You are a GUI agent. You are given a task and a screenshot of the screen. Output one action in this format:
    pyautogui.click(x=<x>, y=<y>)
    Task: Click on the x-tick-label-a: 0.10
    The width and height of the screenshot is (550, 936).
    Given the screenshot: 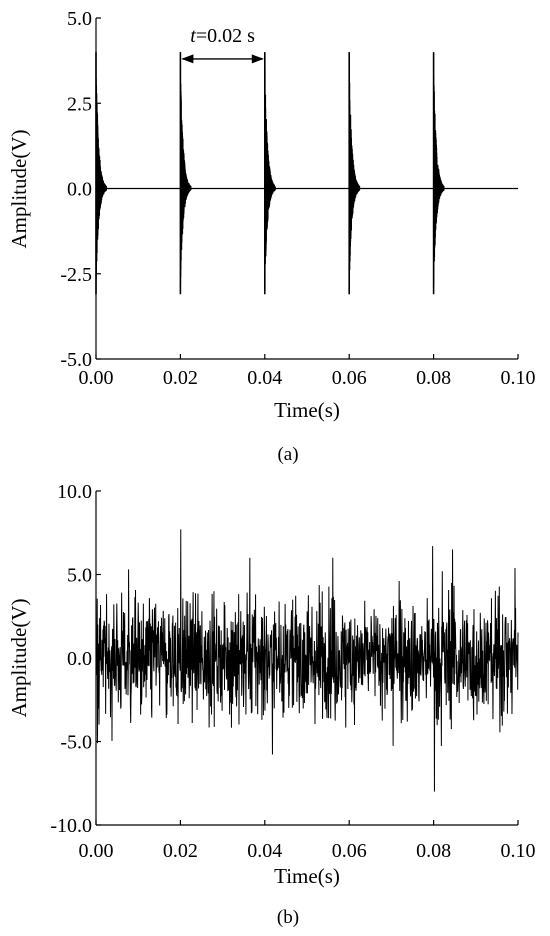 What is the action you would take?
    pyautogui.click(x=518, y=378)
    